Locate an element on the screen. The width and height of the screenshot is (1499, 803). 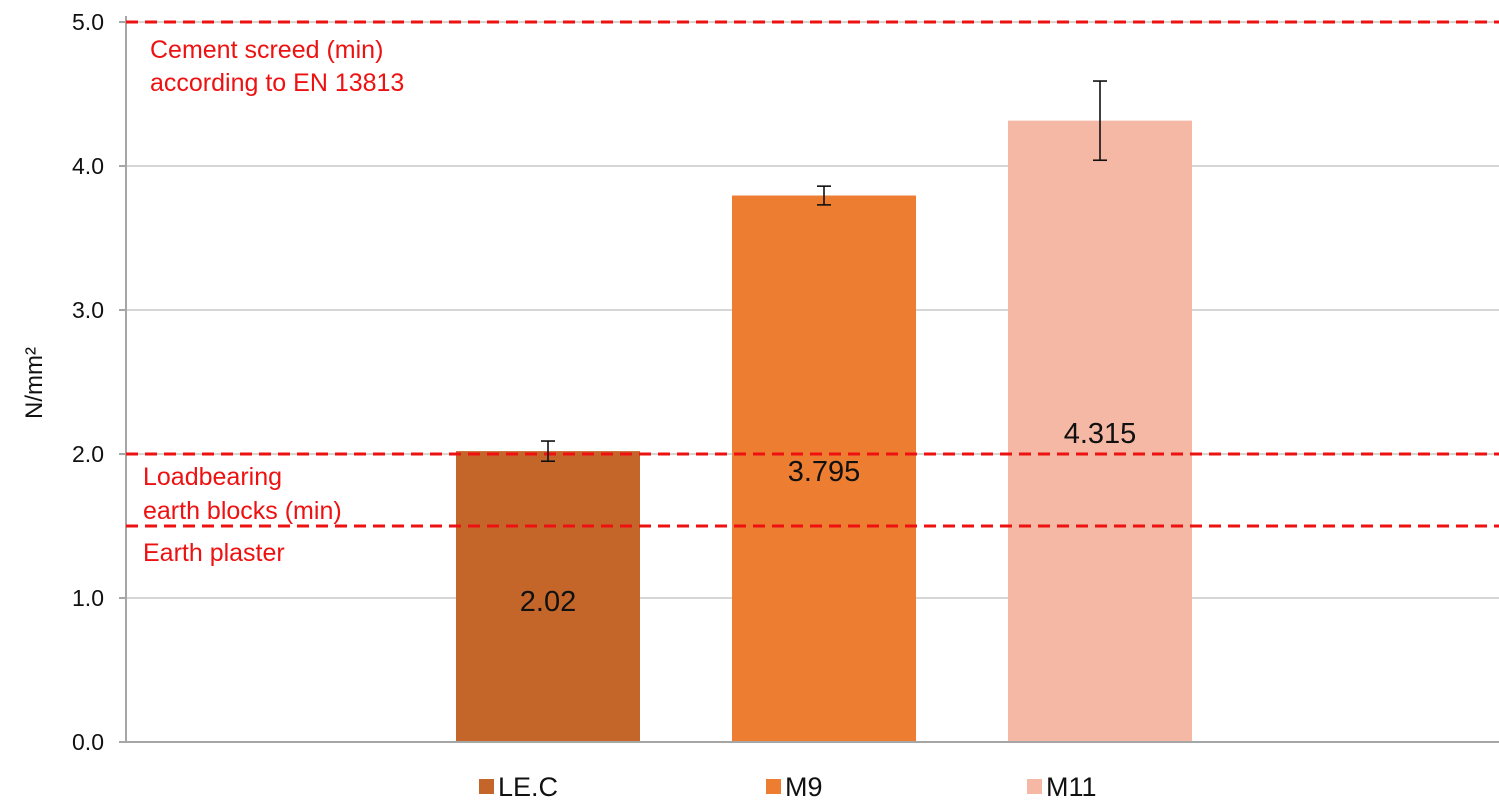
data-label: 4.315 is located at coordinates (1100, 434).